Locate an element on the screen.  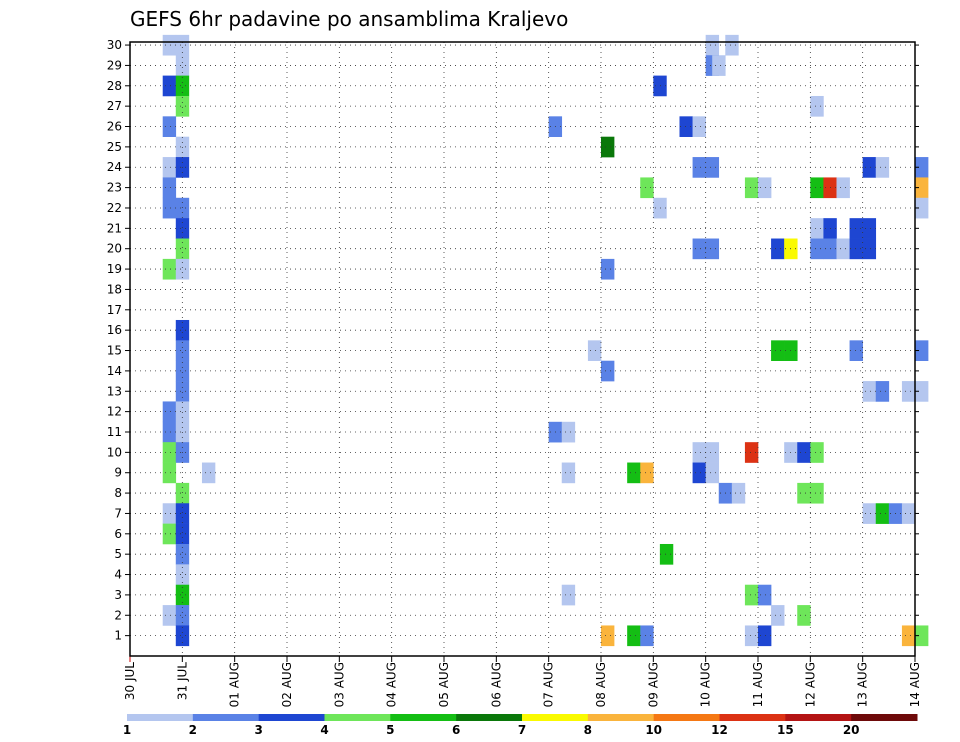
chart-title: GEFS 6hr padavine po ansamblima Kraljevo is located at coordinates (349, 19).